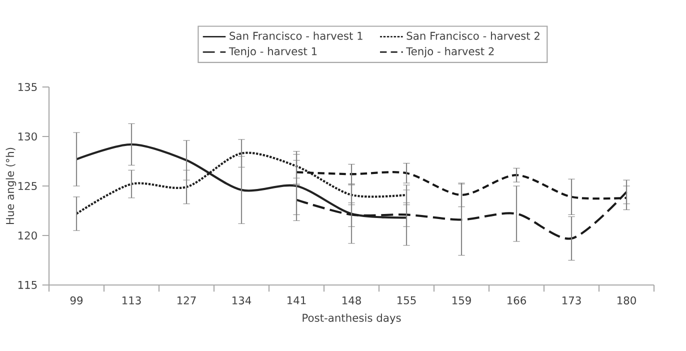  Describe the element at coordinates (27, 186) in the screenshot. I see `y-tick-label: 125` at that location.